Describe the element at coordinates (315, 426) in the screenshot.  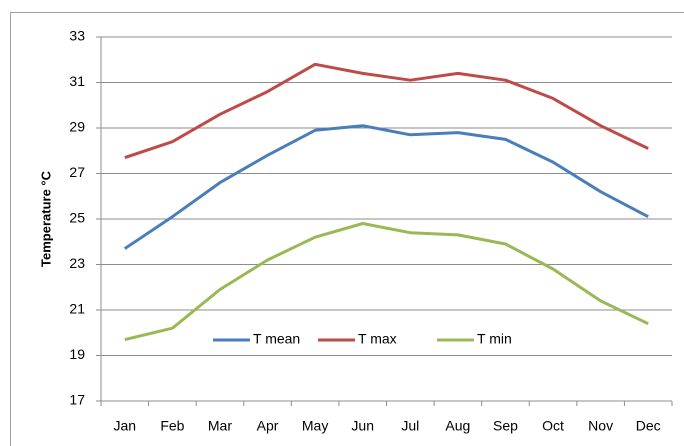
I see `x-tick-label: May` at that location.